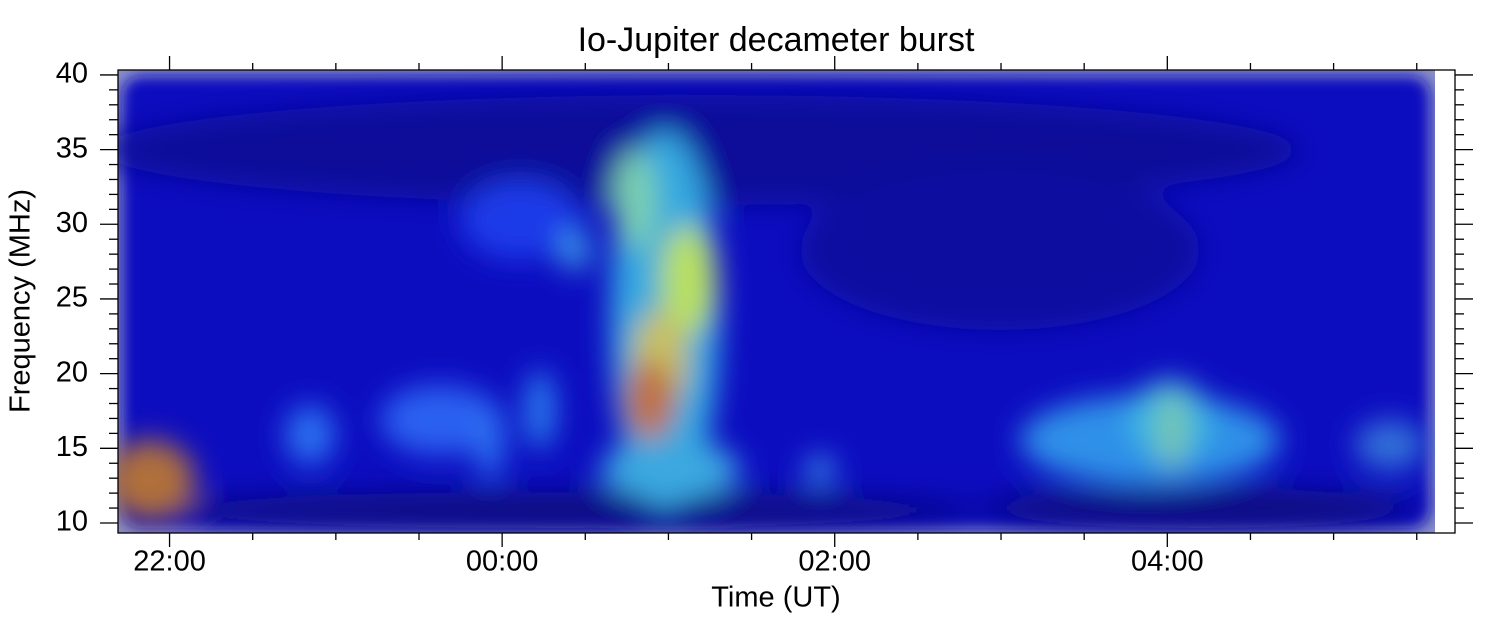 The width and height of the screenshot is (1488, 633). What do you see at coordinates (72, 148) in the screenshot?
I see `y-tick-label: 35` at bounding box center [72, 148].